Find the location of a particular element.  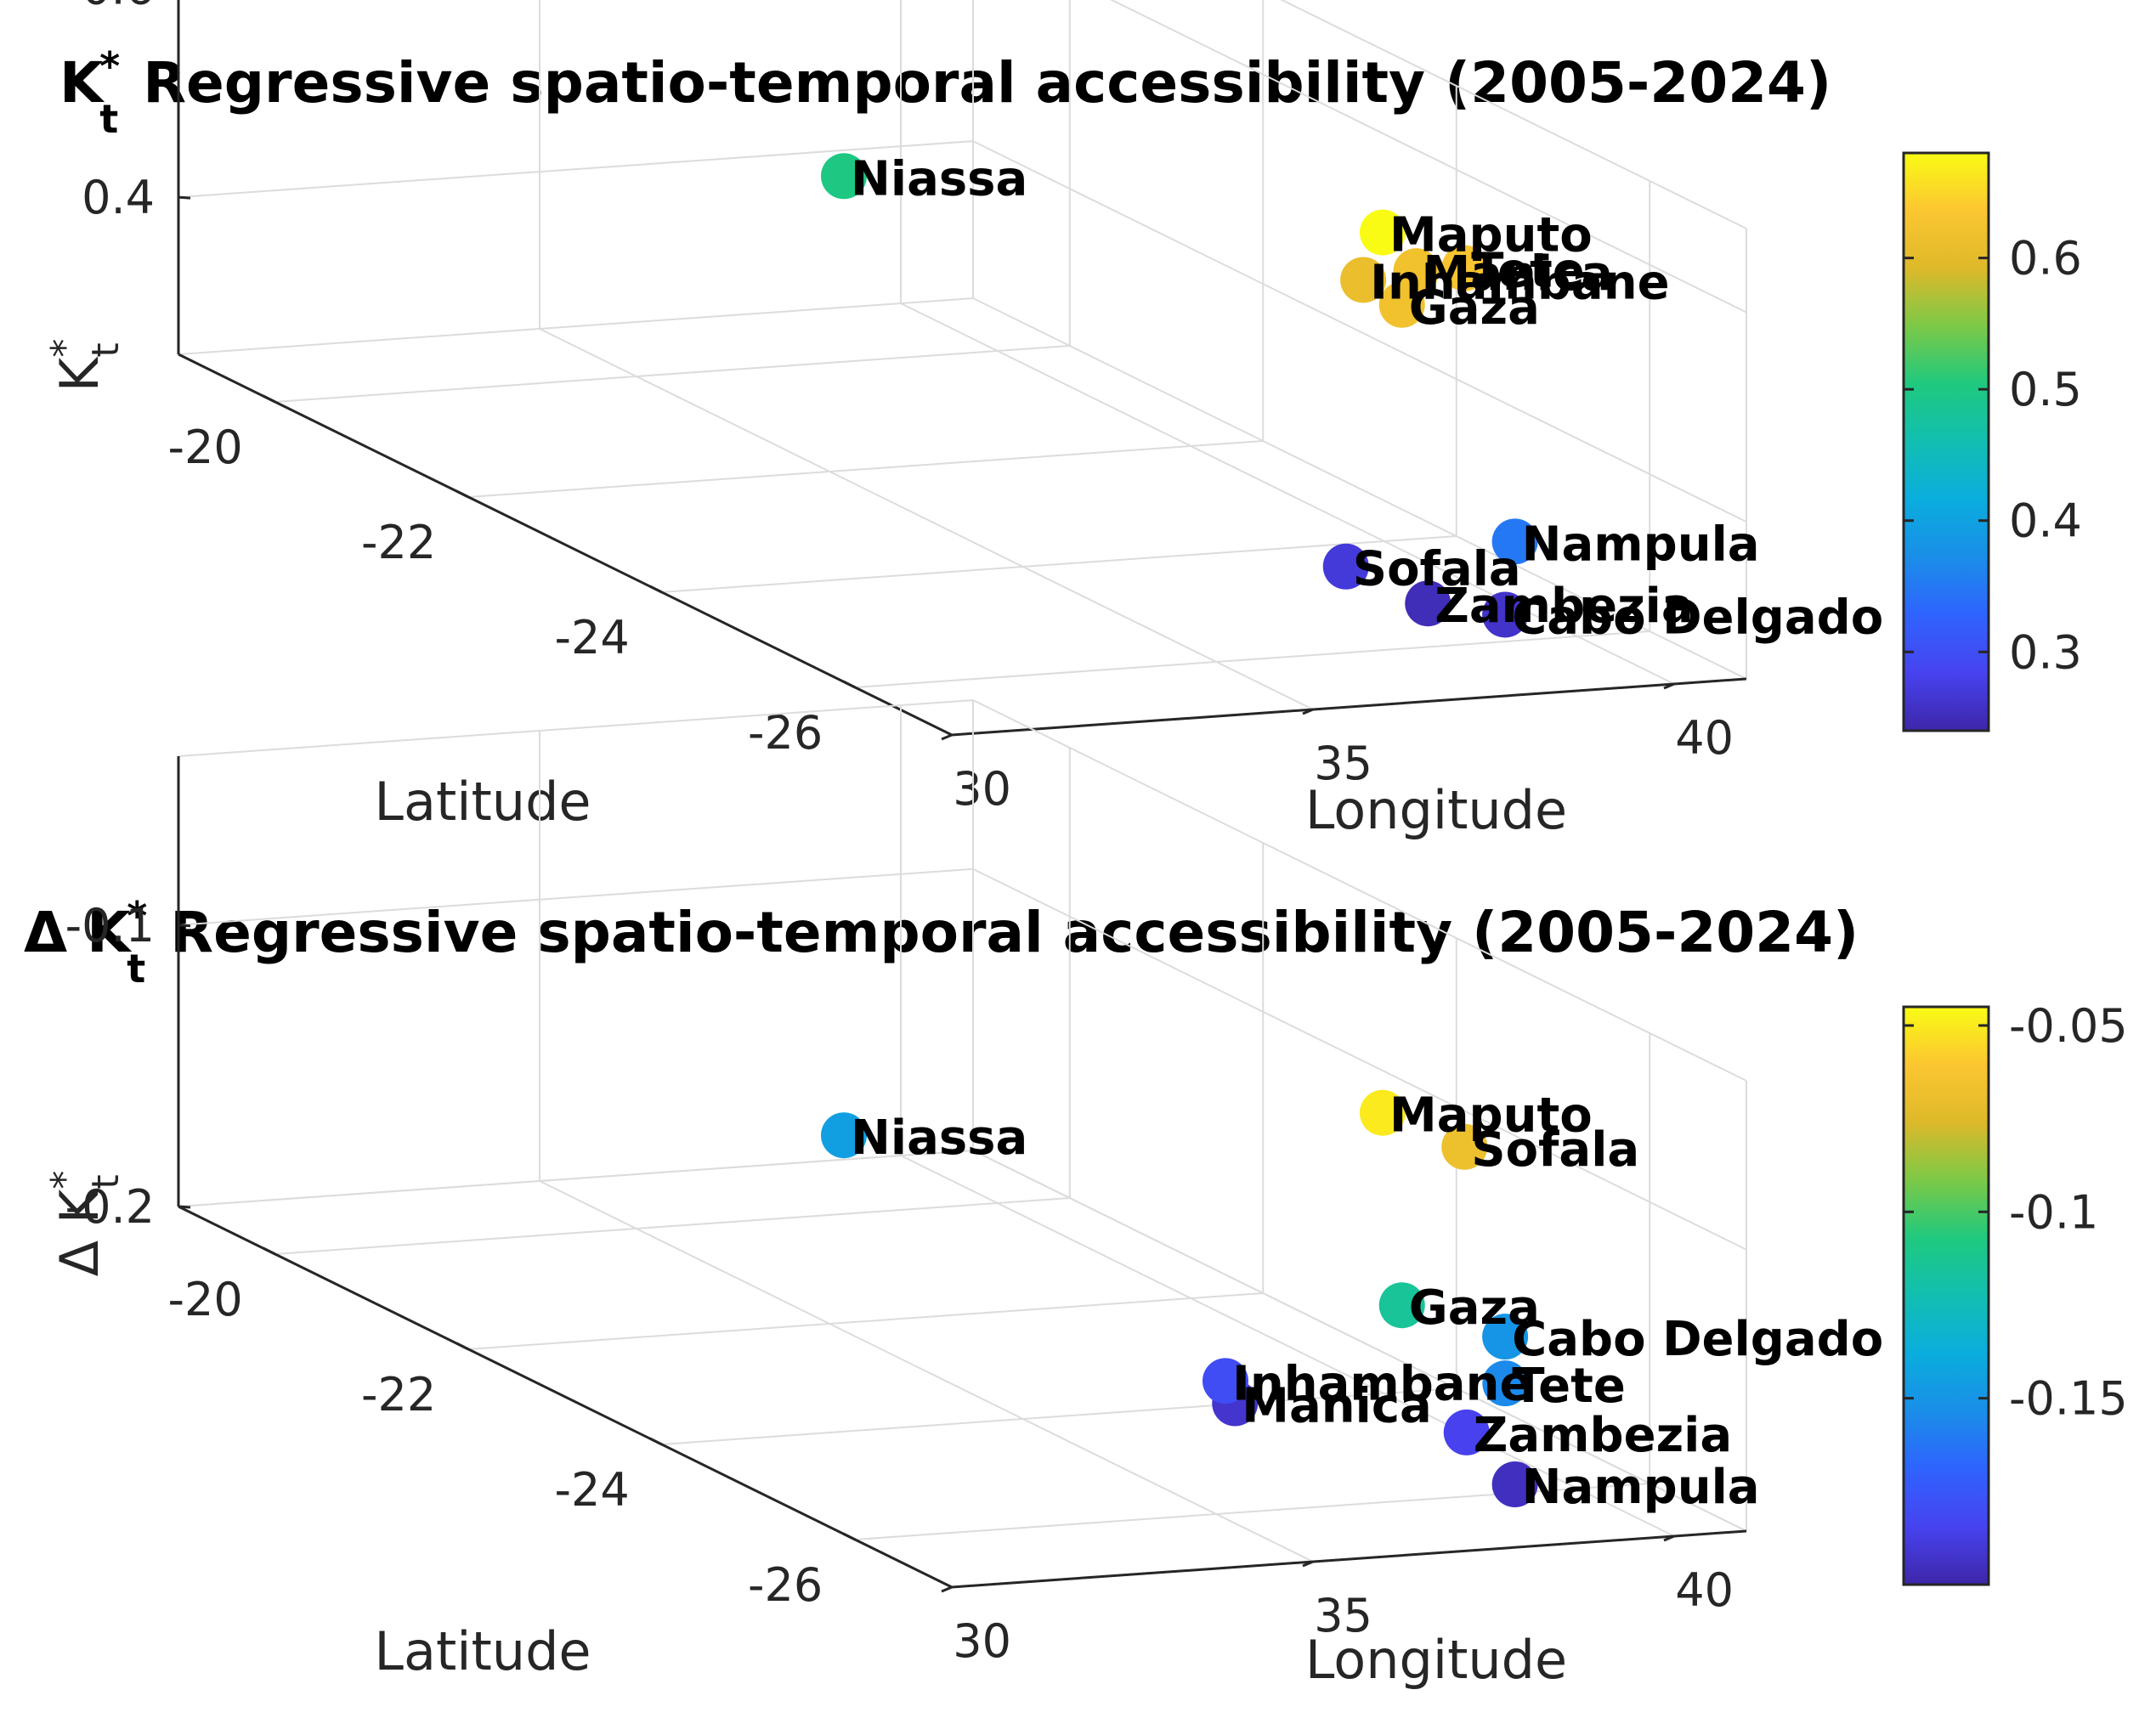

z-tick-label: 0.4 is located at coordinates (119, 197).